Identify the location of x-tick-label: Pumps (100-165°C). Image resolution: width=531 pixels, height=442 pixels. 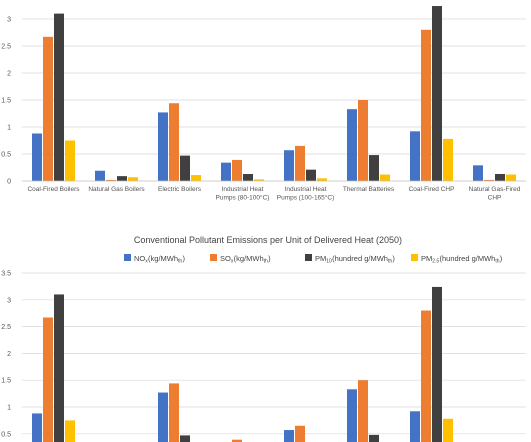
(306, 198).